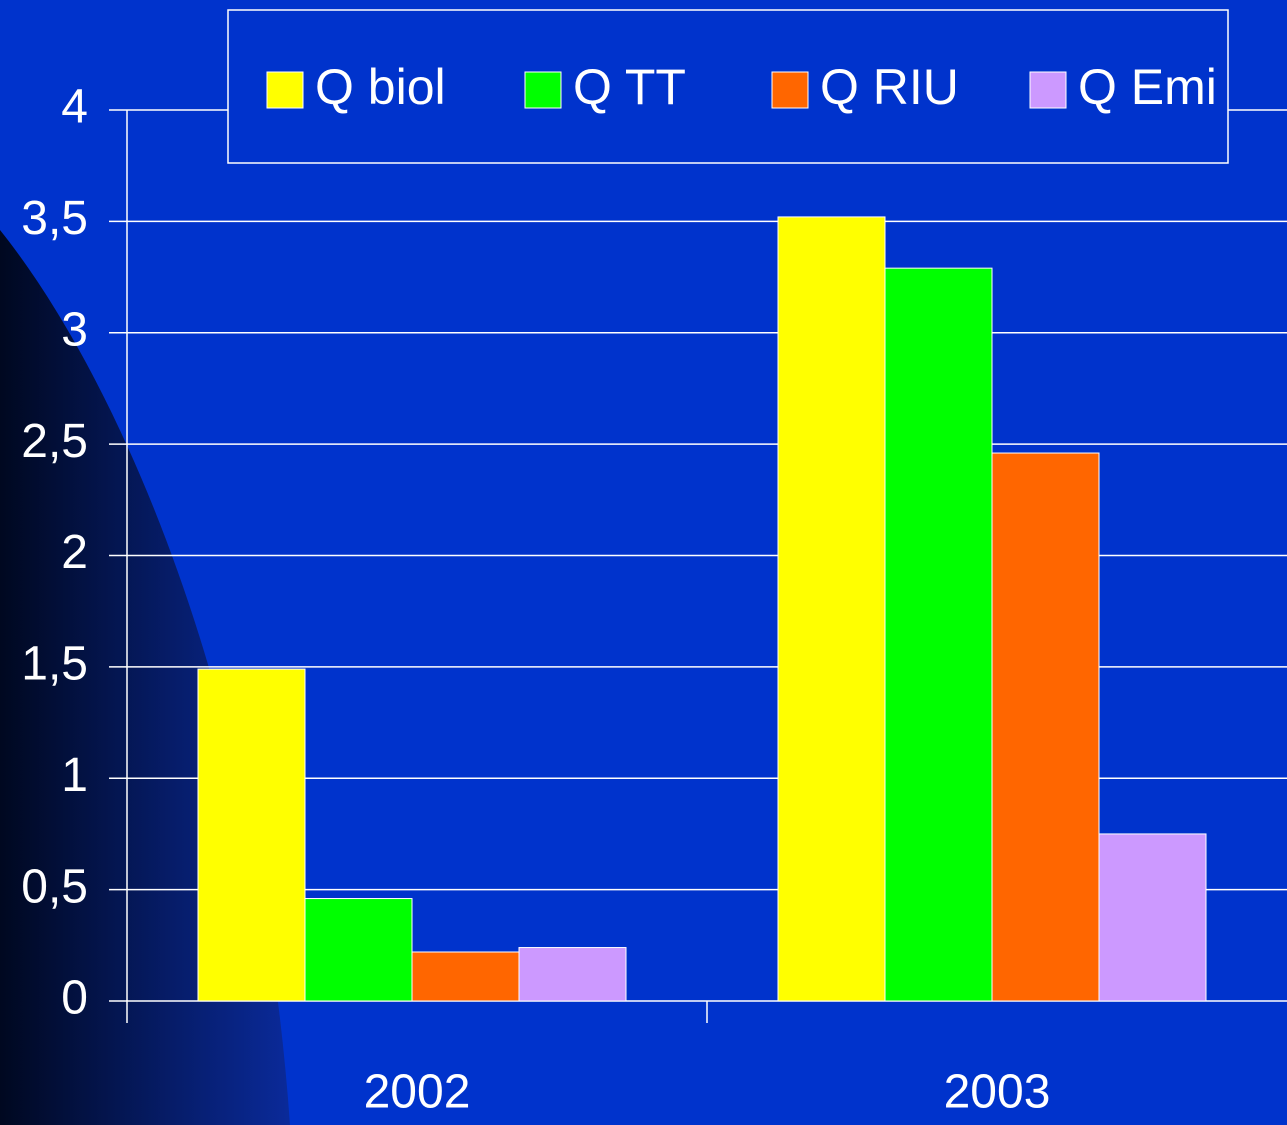 This screenshot has width=1287, height=1125. I want to click on y-tick-label: 4, so click(74, 107).